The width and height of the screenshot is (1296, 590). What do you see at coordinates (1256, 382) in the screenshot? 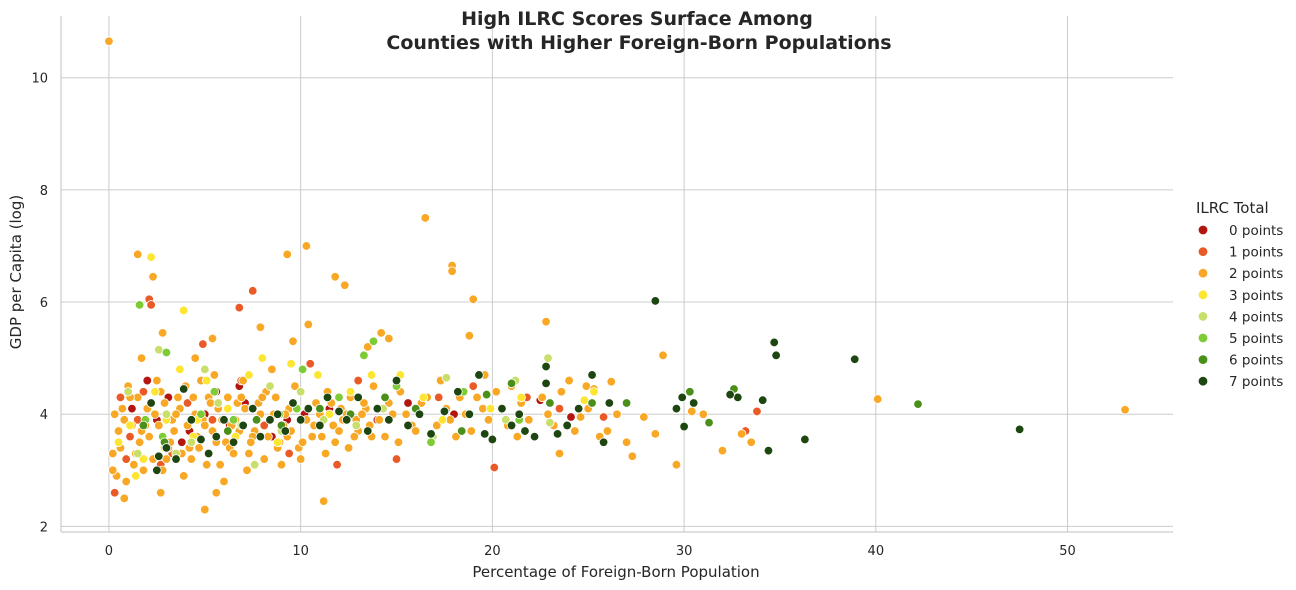
I see `legend-label-7: 7 points` at bounding box center [1256, 382].